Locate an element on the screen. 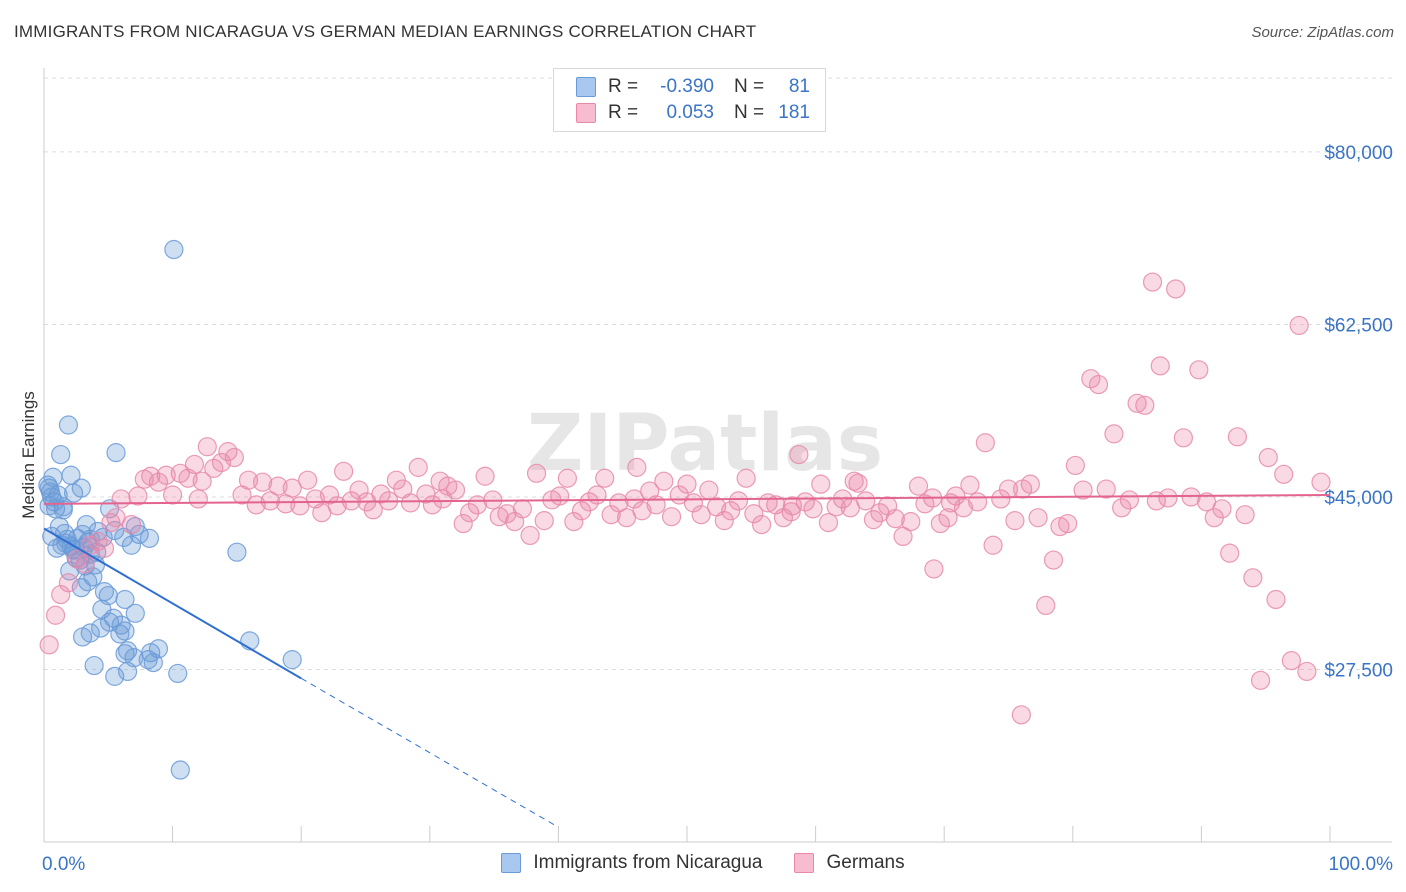  r-value: -0.390 is located at coordinates (687, 86).